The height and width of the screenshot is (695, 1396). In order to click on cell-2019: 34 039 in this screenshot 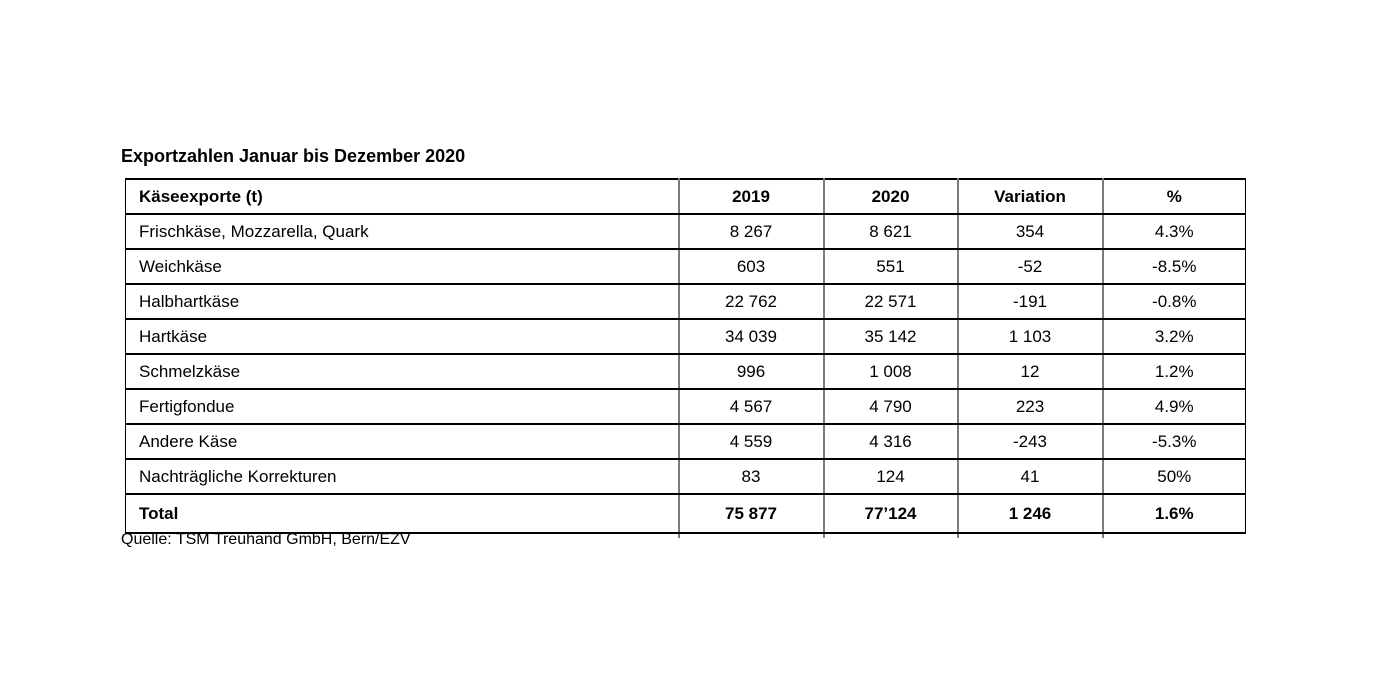, I will do `click(751, 336)`.